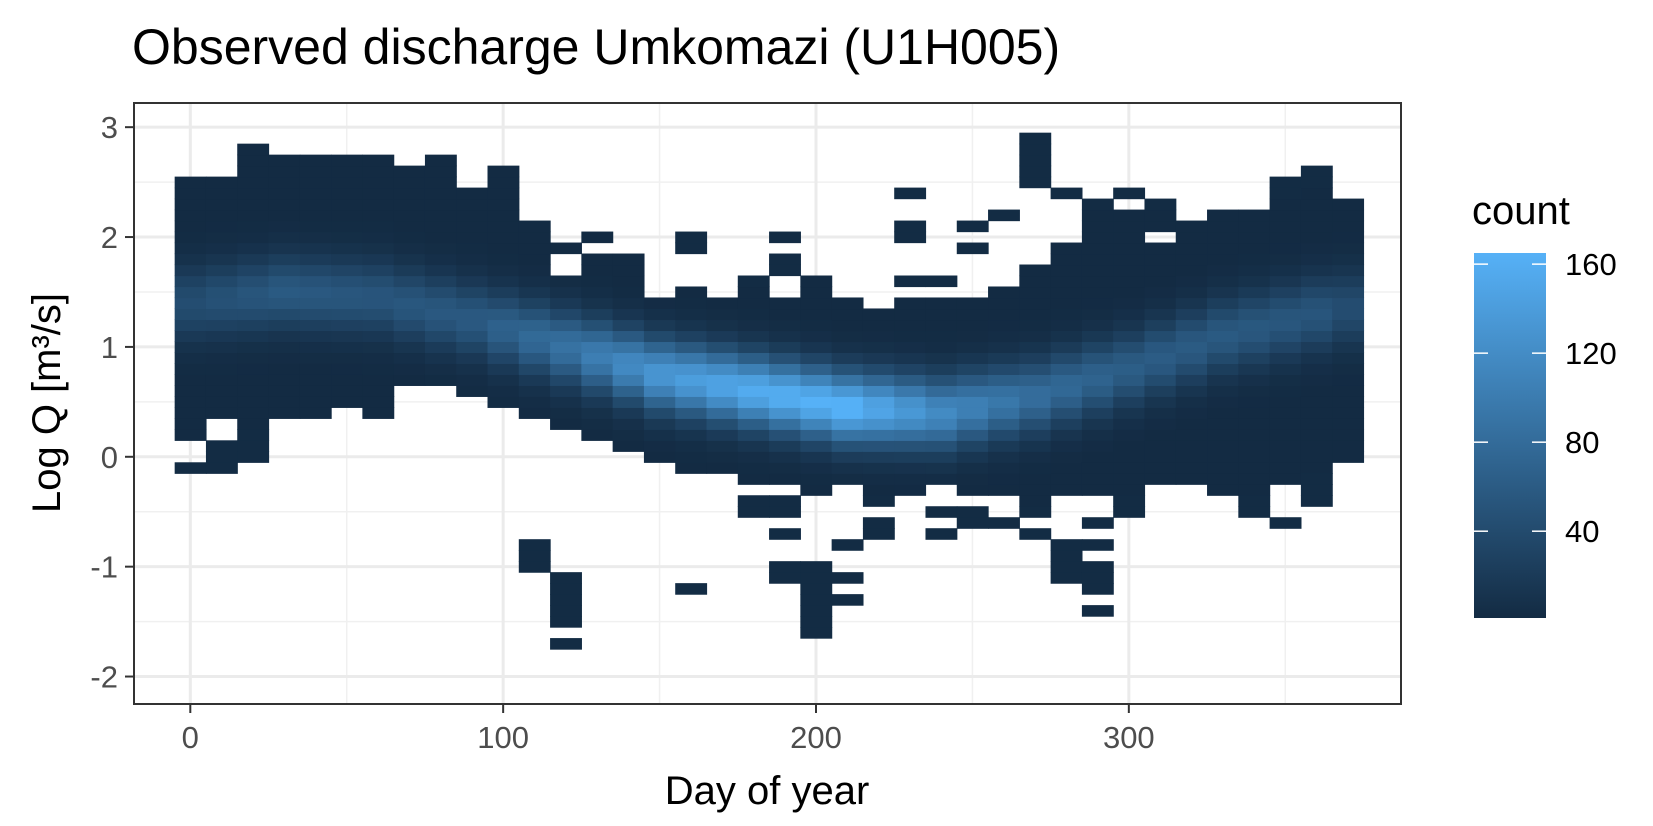 The height and width of the screenshot is (826, 1653). What do you see at coordinates (1510, 435) in the screenshot?
I see `legend-colorbar` at bounding box center [1510, 435].